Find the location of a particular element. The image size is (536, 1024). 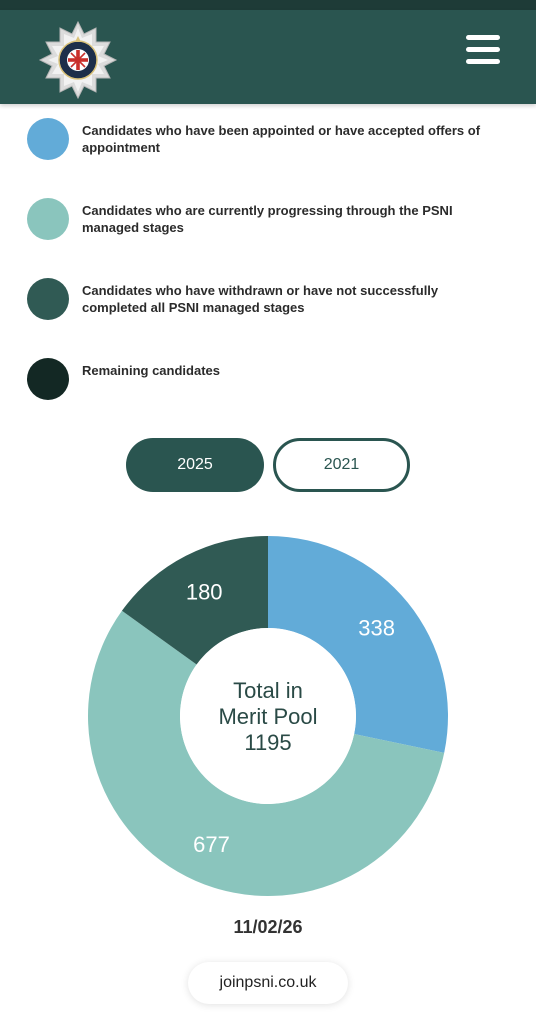

site-header is located at coordinates (268, 57).